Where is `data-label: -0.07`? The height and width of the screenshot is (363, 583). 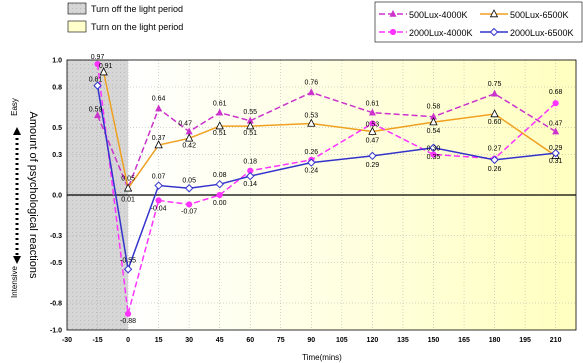
data-label: -0.07 is located at coordinates (189, 211).